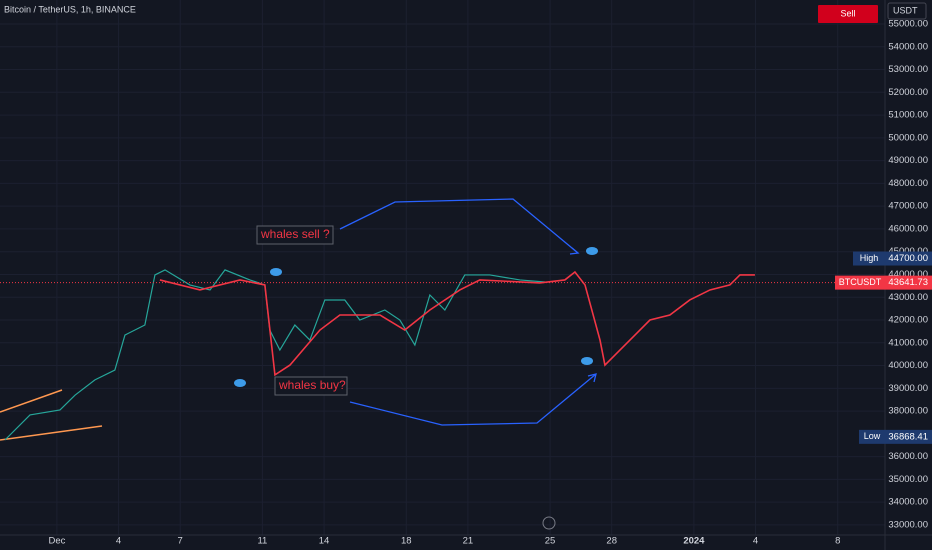 The width and height of the screenshot is (932, 550). Describe the element at coordinates (908, 320) in the screenshot. I see `y-tick-label: 42000.00` at that location.